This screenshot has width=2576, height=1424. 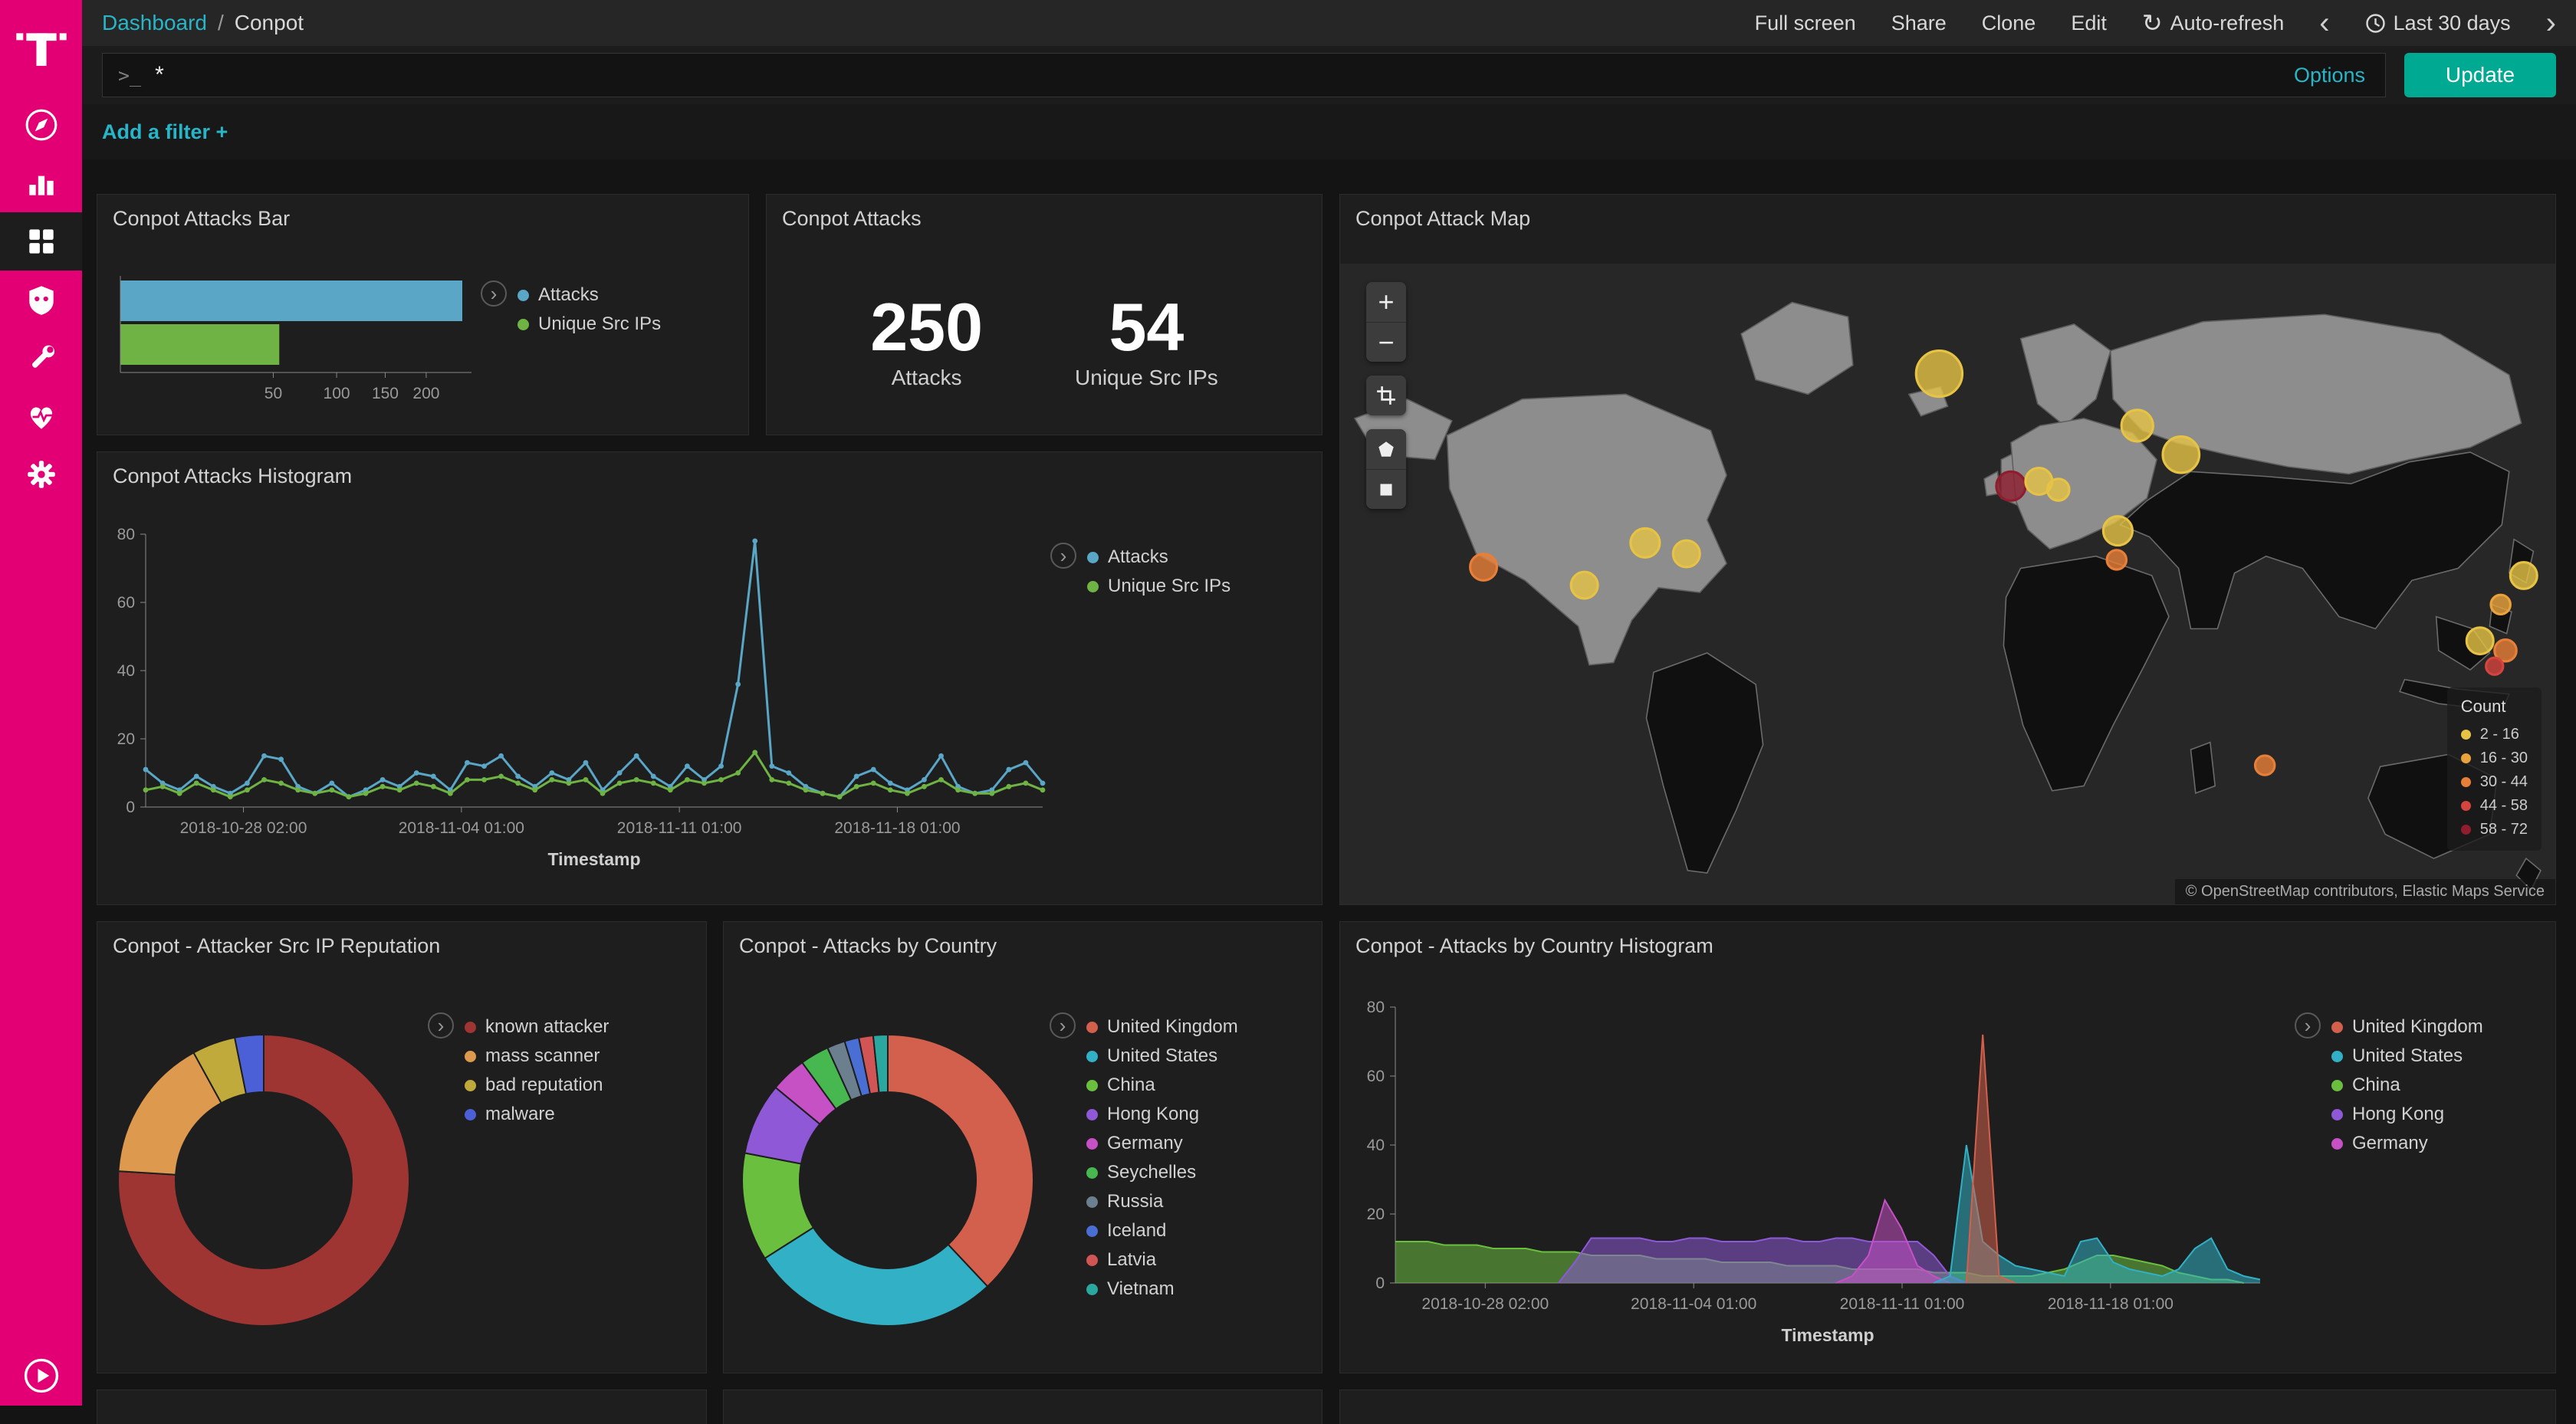 I want to click on legend-item-mass-scanner: mass scanner, so click(x=537, y=1056).